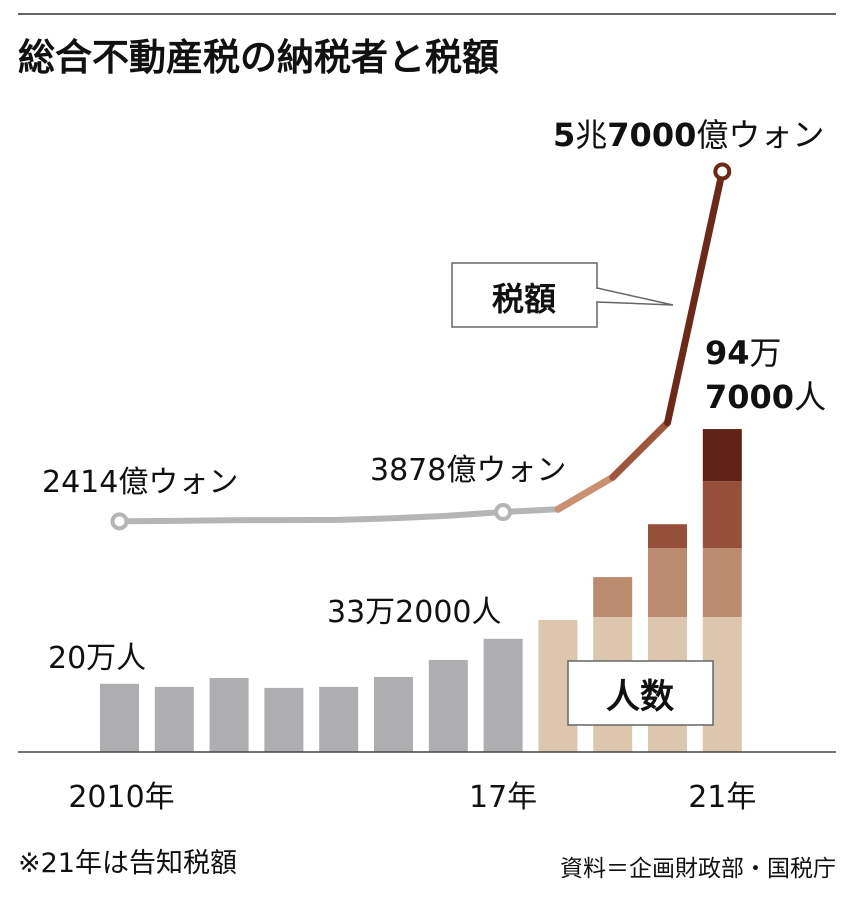  I want to click on bar-2021-seg2, so click(722, 515).